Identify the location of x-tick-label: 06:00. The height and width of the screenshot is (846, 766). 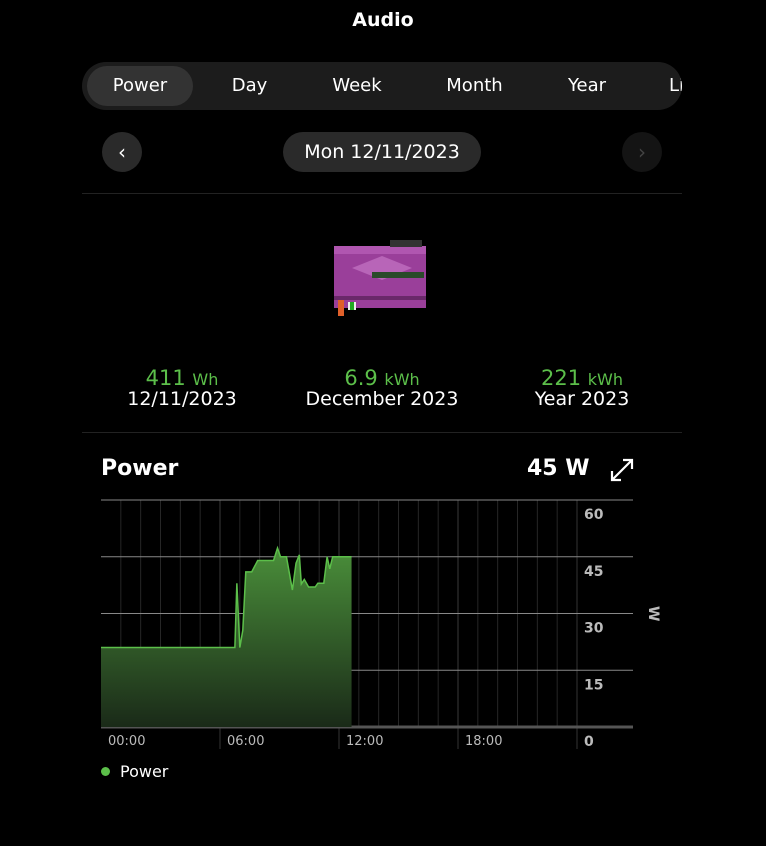
(245, 741).